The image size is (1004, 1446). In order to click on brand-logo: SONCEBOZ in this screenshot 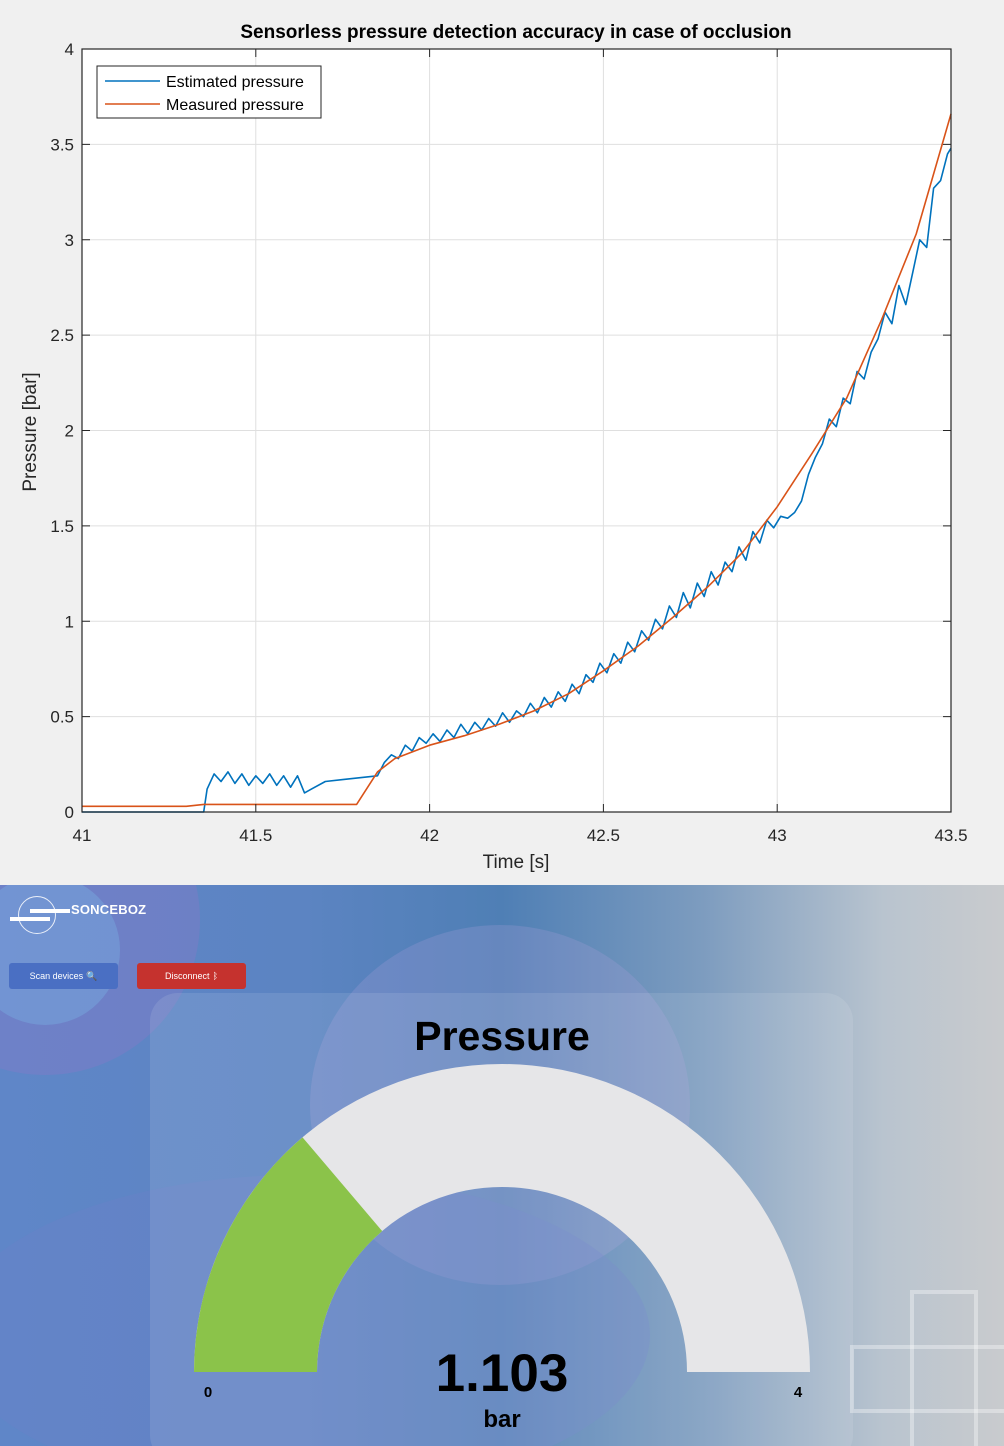, I will do `click(80, 915)`.